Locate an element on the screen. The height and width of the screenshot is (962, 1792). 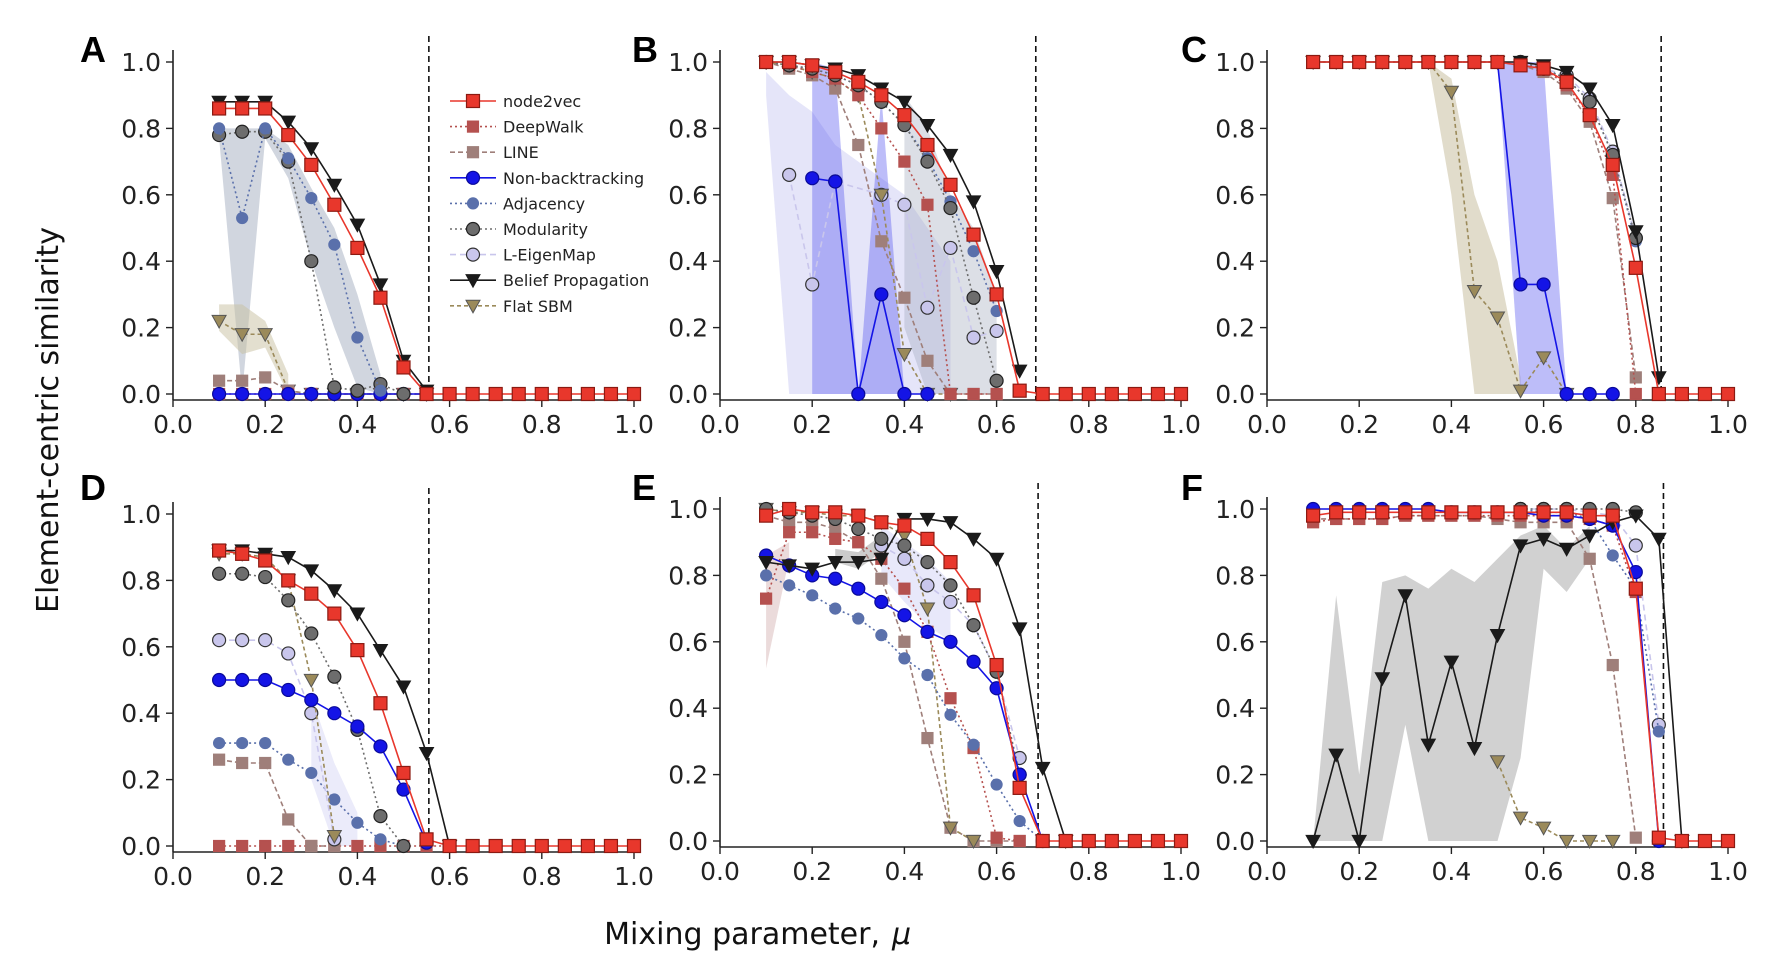
legend-label: Modularity is located at coordinates (545, 229).